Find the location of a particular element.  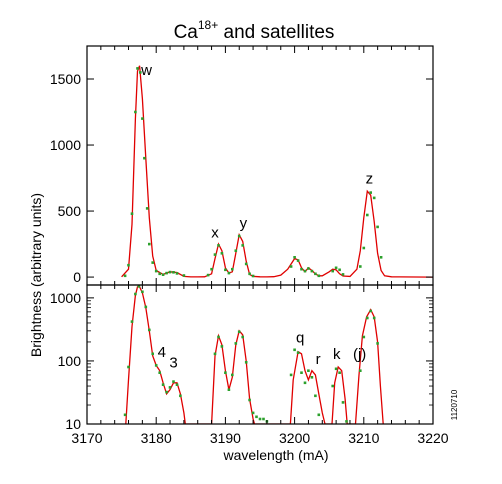

peak-label: r is located at coordinates (318, 359).